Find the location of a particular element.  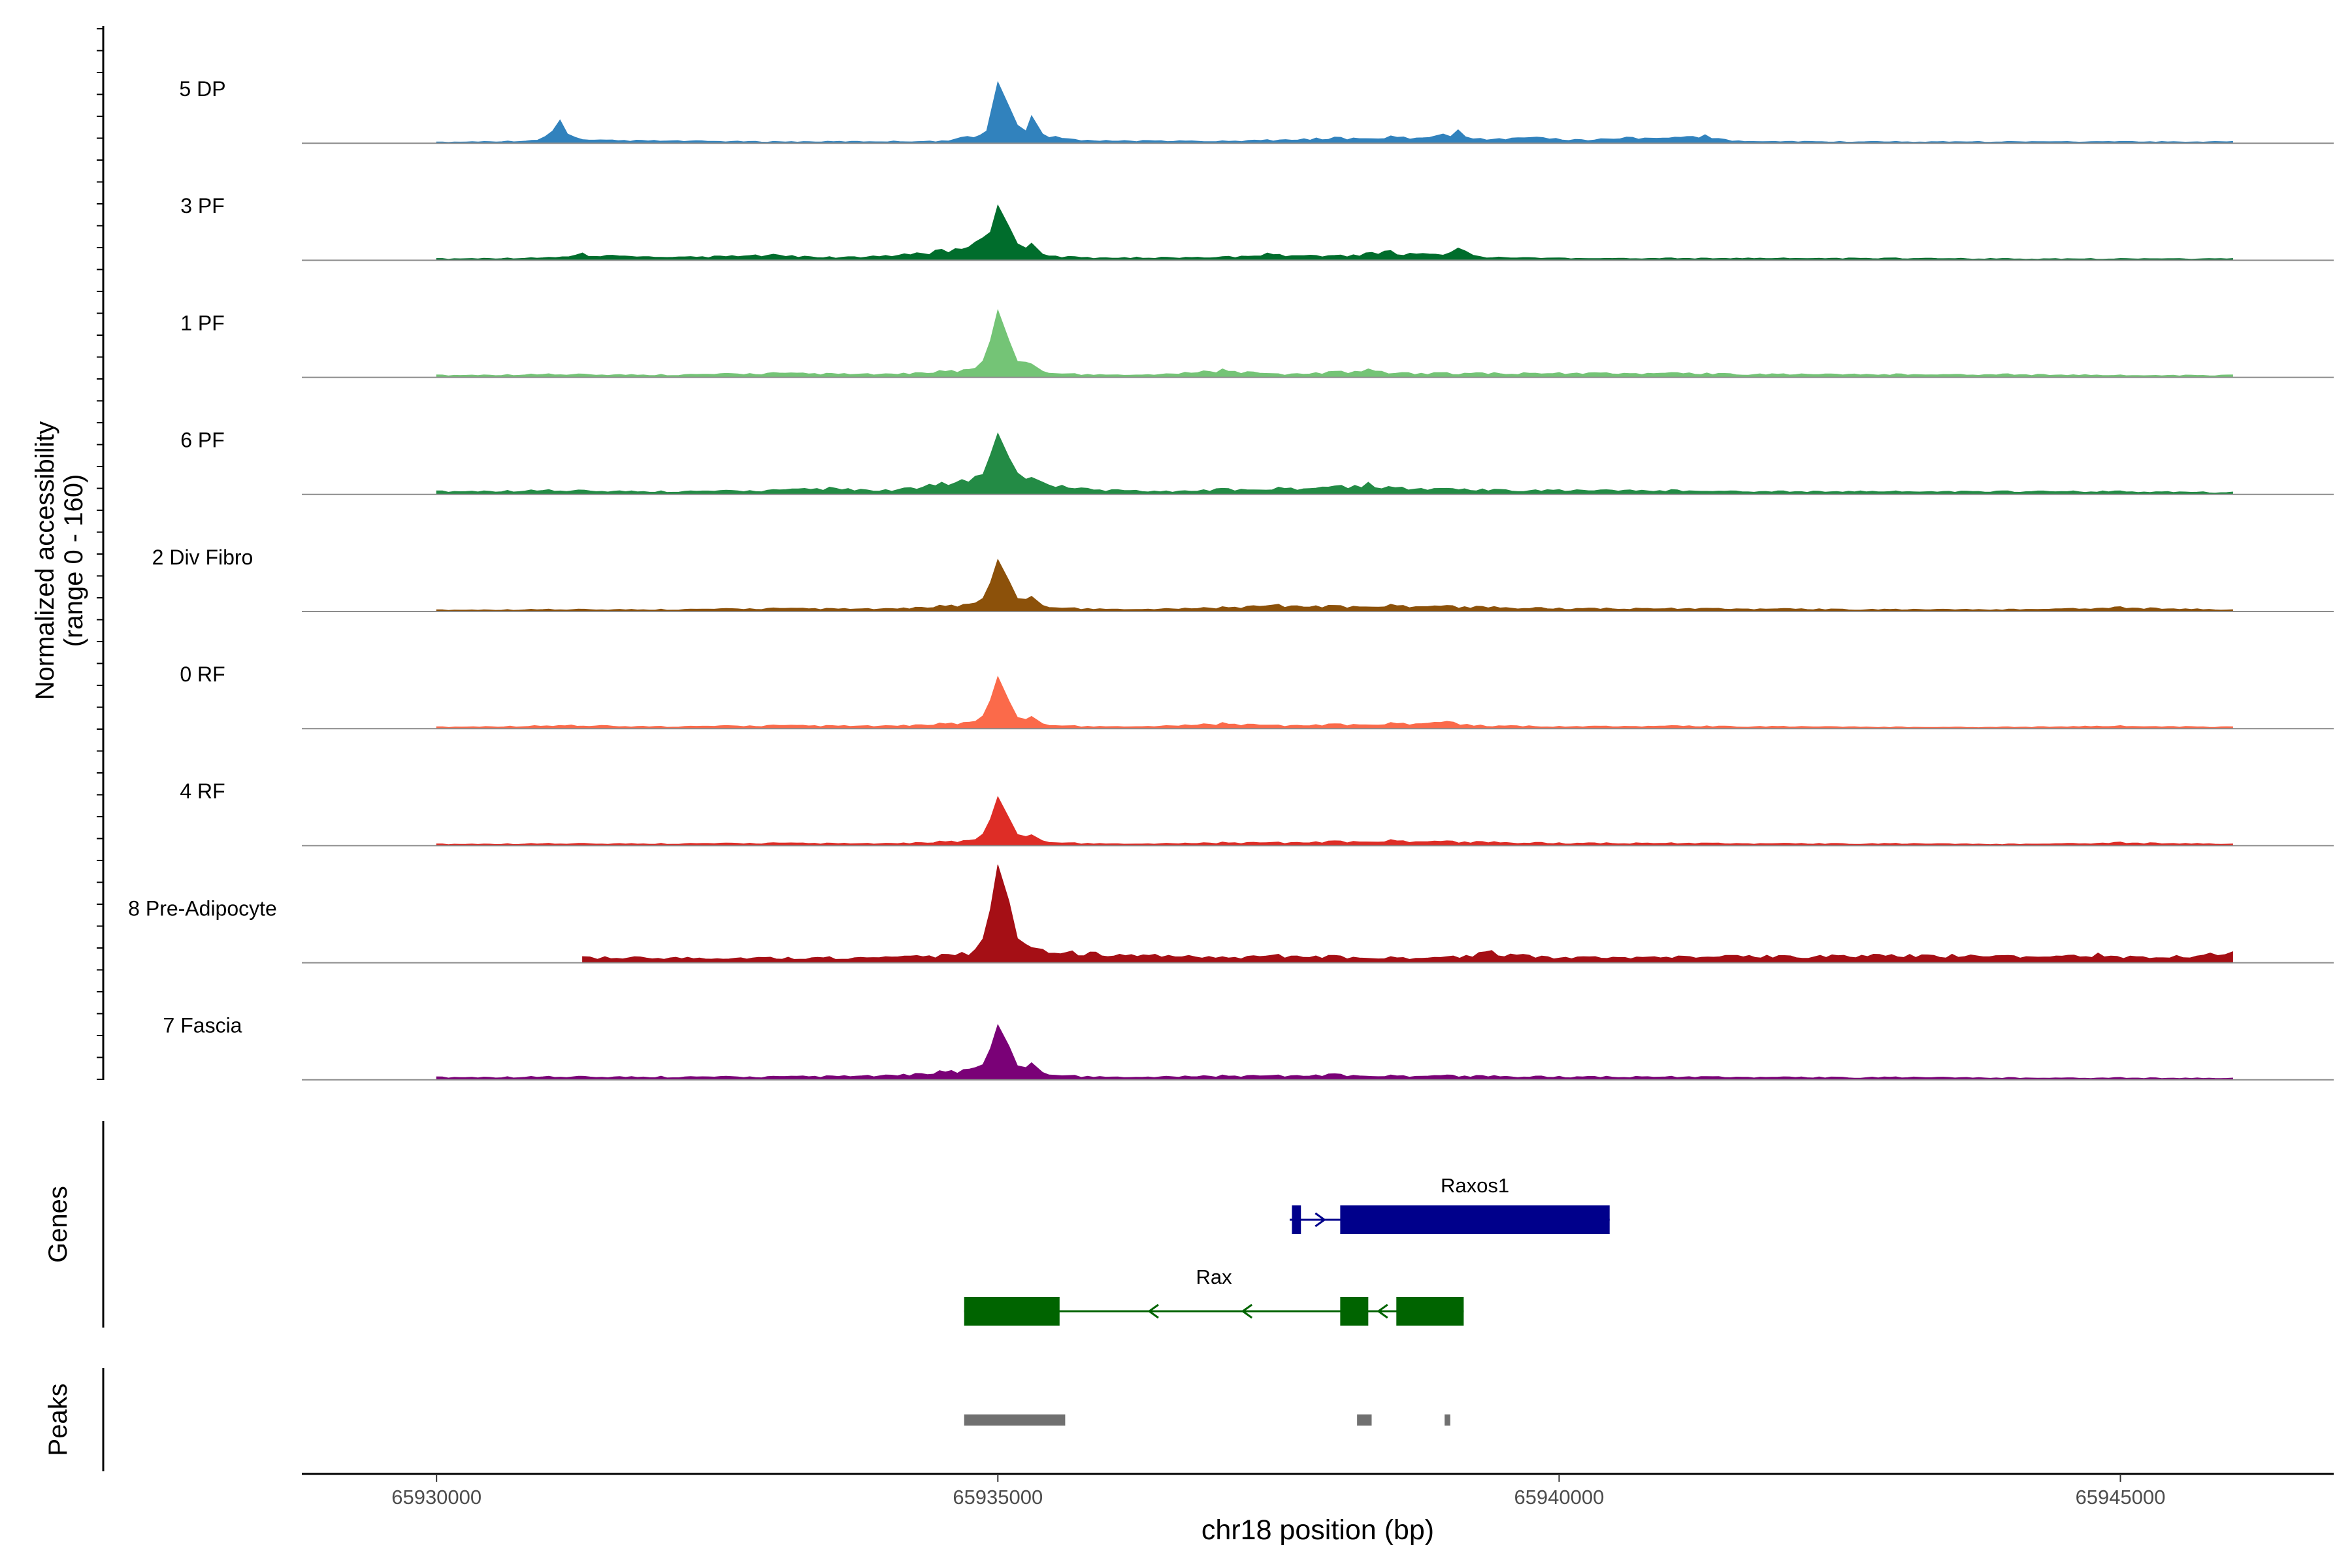

gene-label: Raxos1 is located at coordinates (1475, 1185).